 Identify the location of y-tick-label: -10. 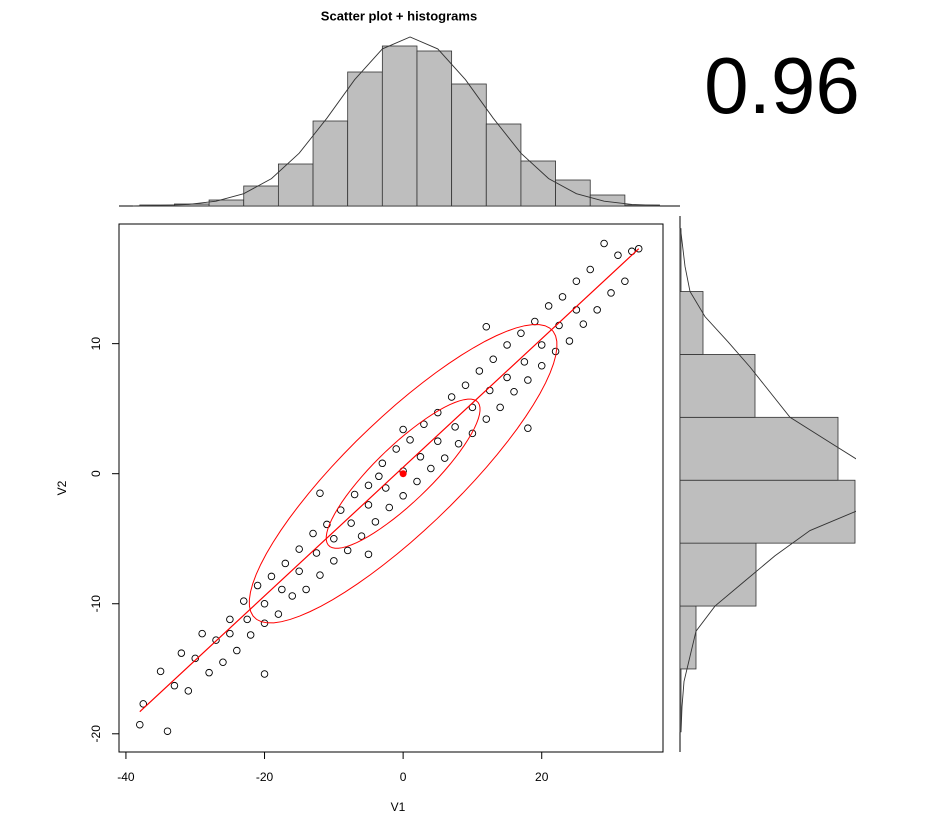
(96, 604).